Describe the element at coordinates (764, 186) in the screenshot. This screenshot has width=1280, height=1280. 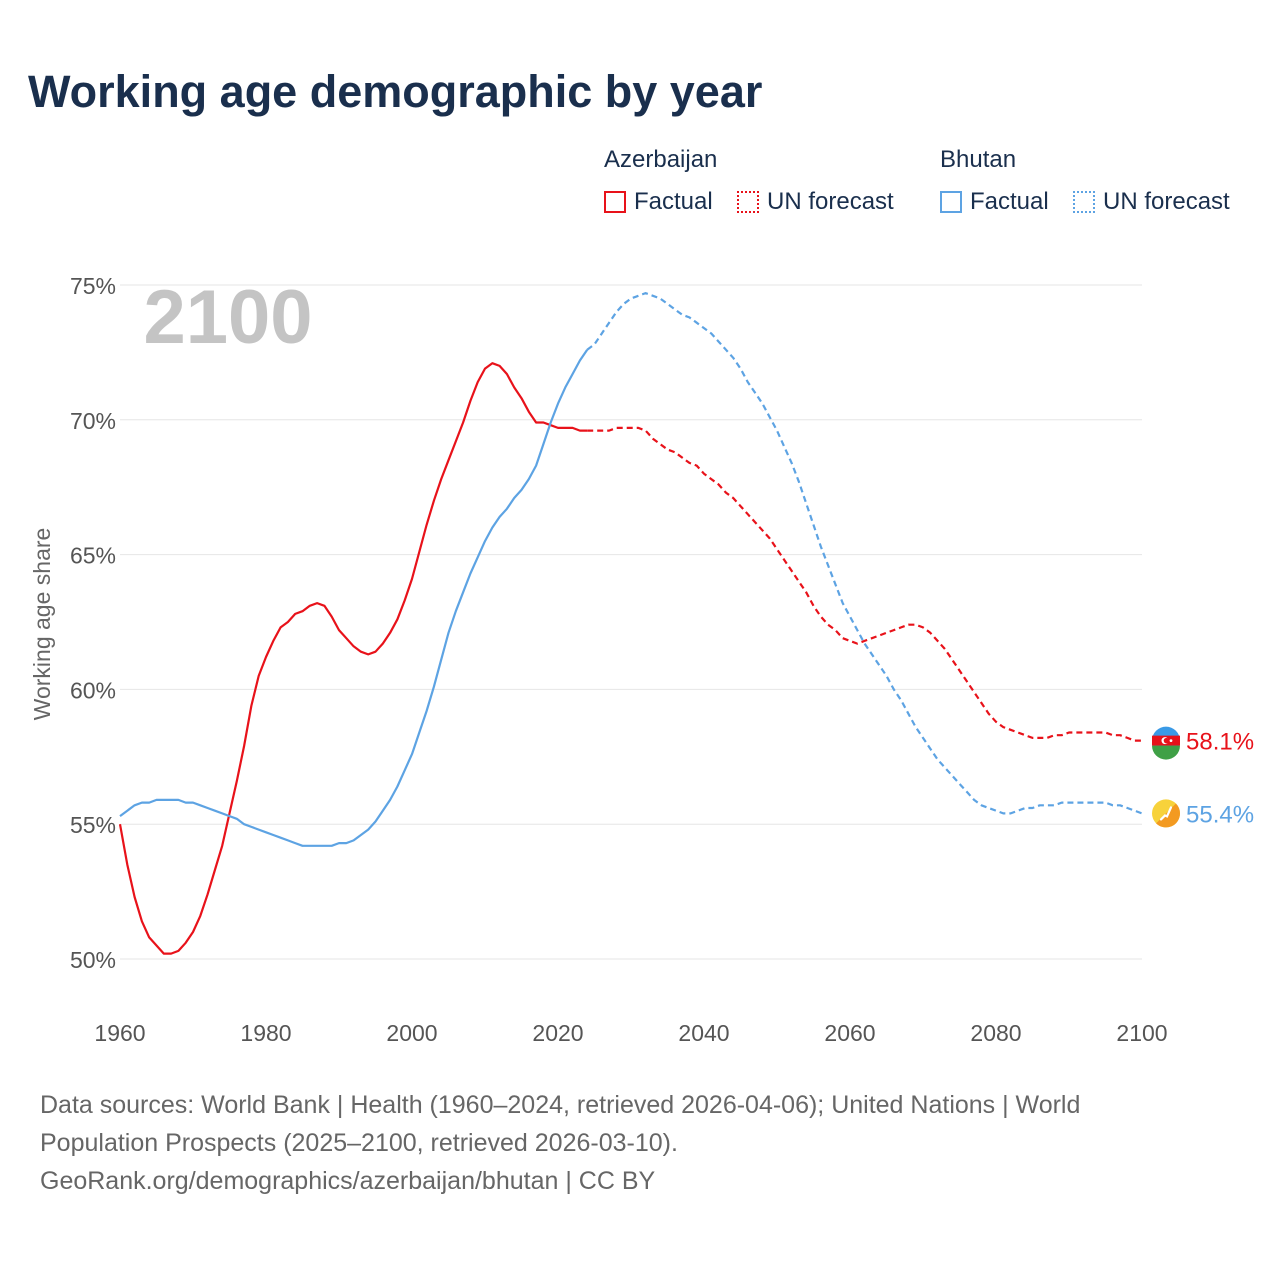
I see `legend-azerbaijan: Azerbaijan Factual UN forecast` at that location.